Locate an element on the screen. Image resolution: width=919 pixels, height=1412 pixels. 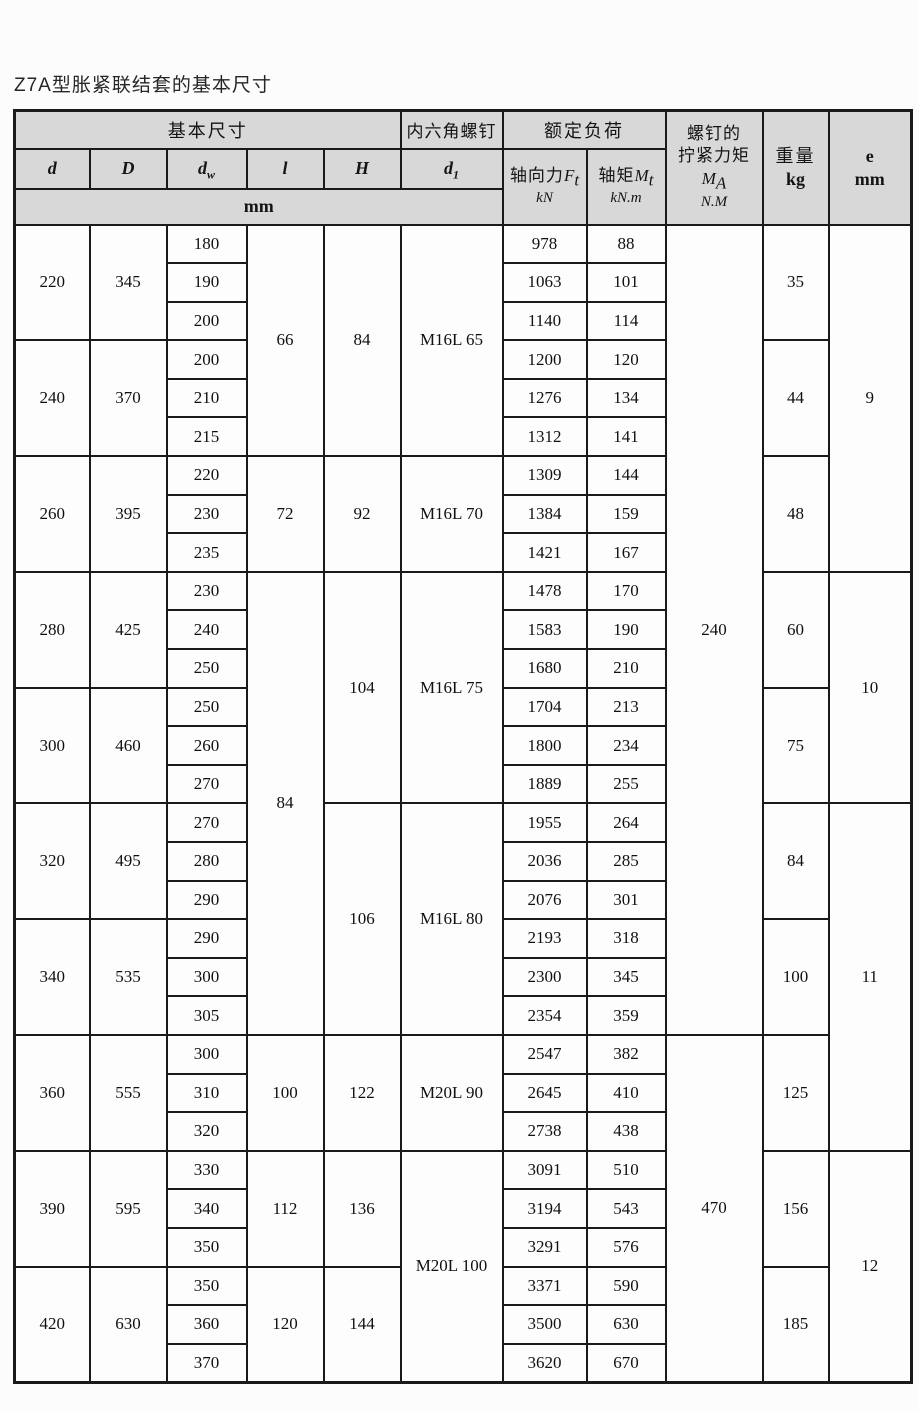
table-row: 190 1063 101 is located at coordinates (463, 282).